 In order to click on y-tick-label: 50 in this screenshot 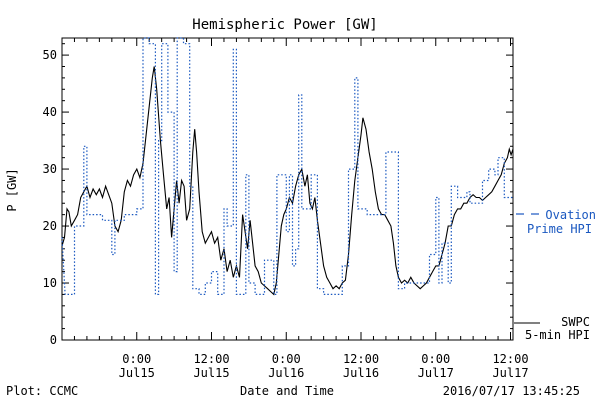, I will do `click(50, 55)`.